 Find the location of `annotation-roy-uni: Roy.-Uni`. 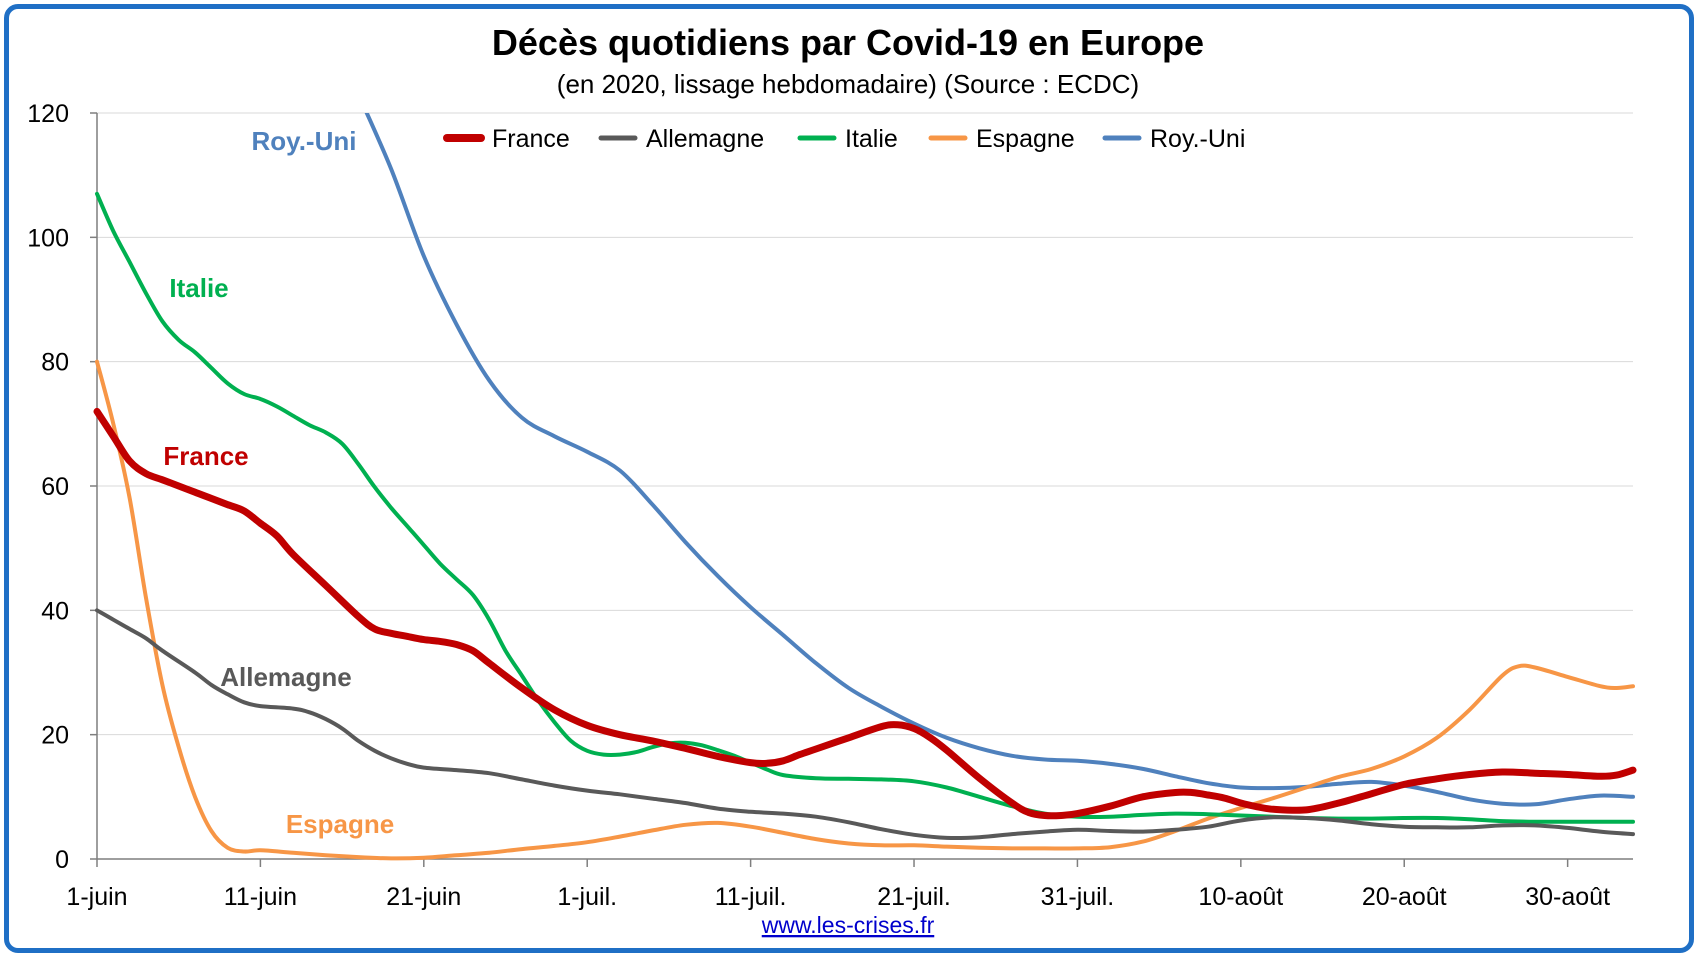

annotation-roy-uni: Roy.-Uni is located at coordinates (304, 141).